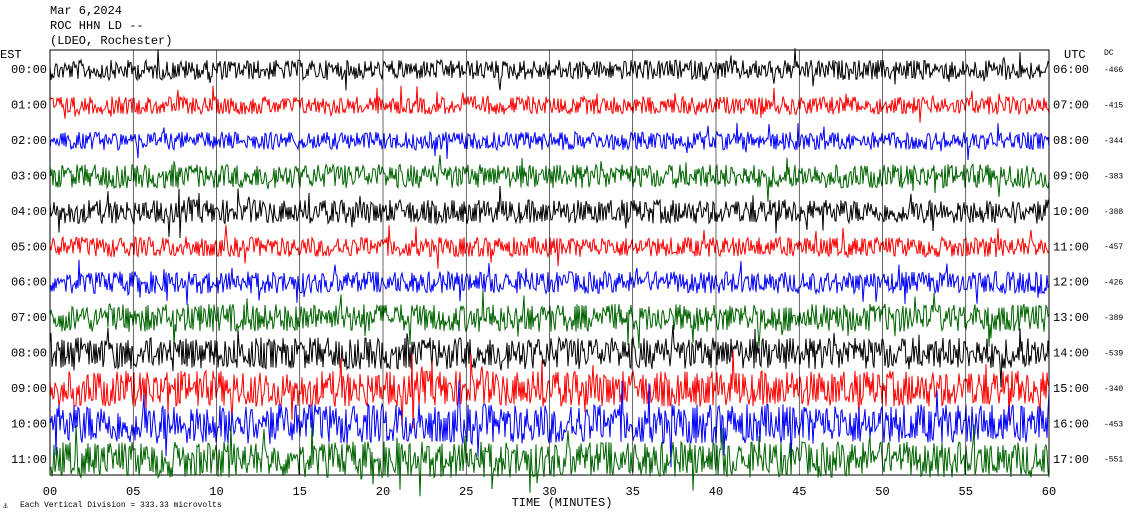 This screenshot has width=1130, height=519. Describe the element at coordinates (562, 503) in the screenshot. I see `x-axis-label: TIME (MINUTES)` at that location.